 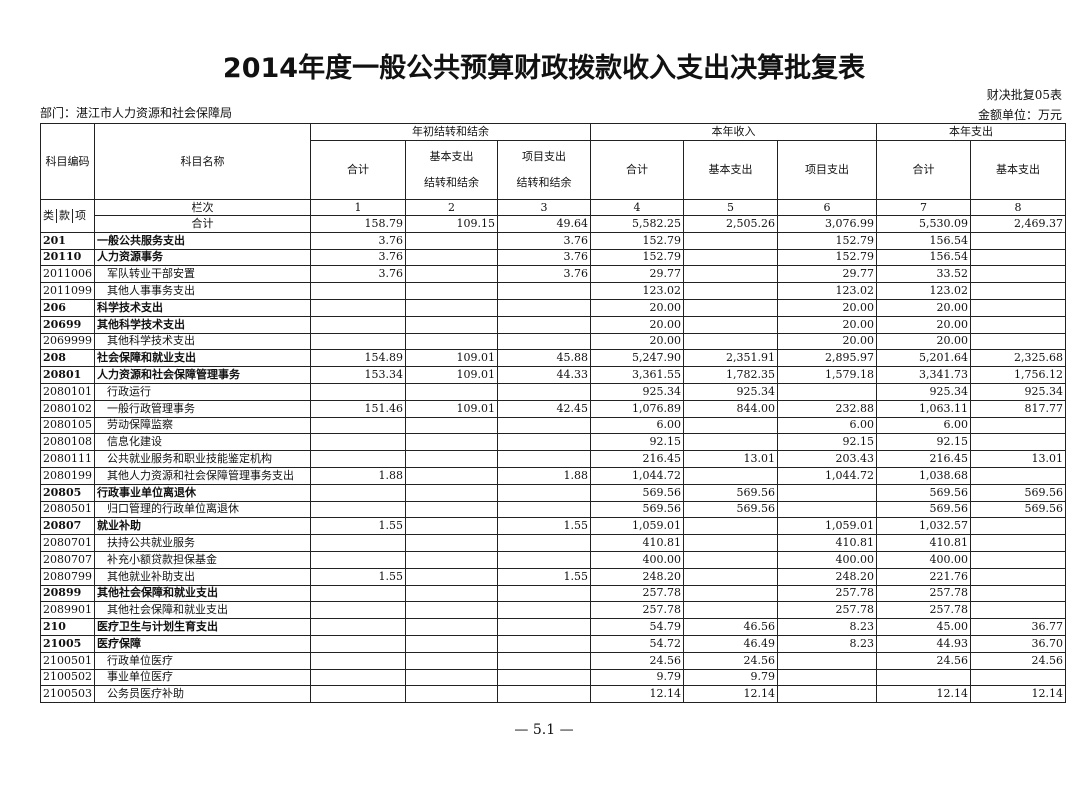 I want to click on code: 21005, so click(x=67, y=643).